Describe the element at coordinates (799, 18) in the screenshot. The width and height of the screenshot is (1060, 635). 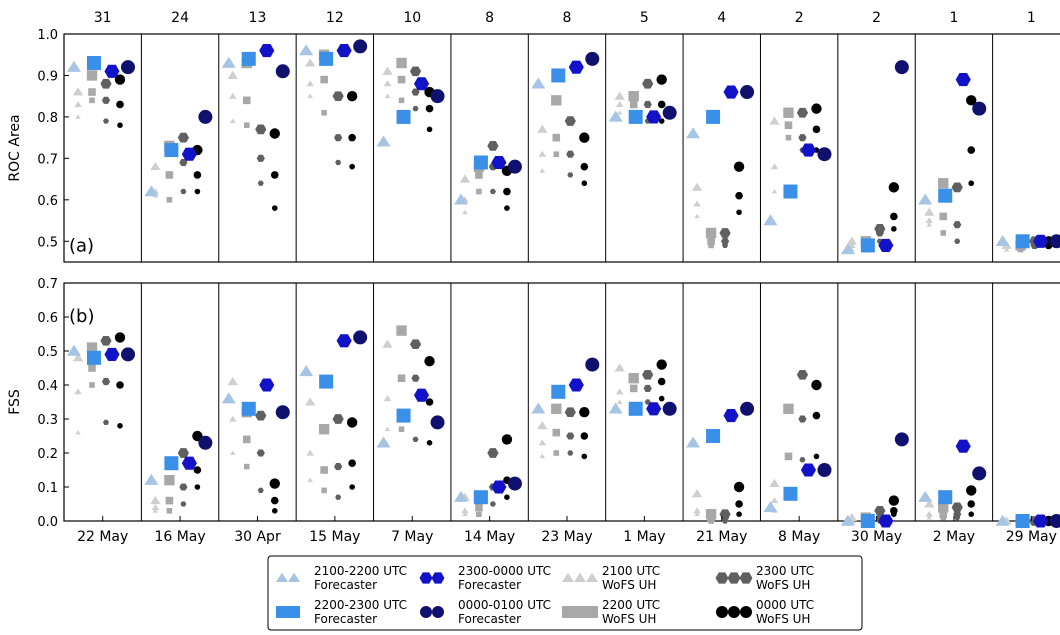
I see `count-label: 2` at that location.